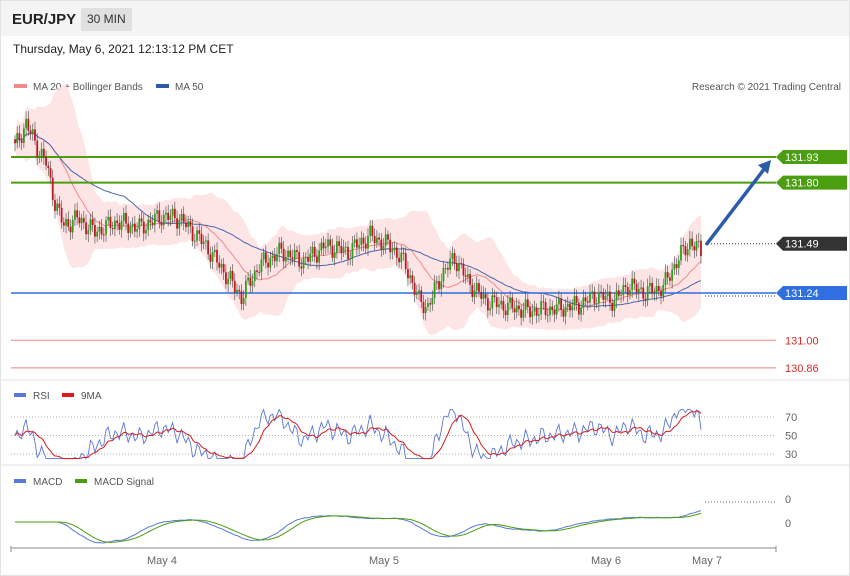 Image resolution: width=850 pixels, height=576 pixels. What do you see at coordinates (606, 561) in the screenshot?
I see `x-axis-label: May 6` at bounding box center [606, 561].